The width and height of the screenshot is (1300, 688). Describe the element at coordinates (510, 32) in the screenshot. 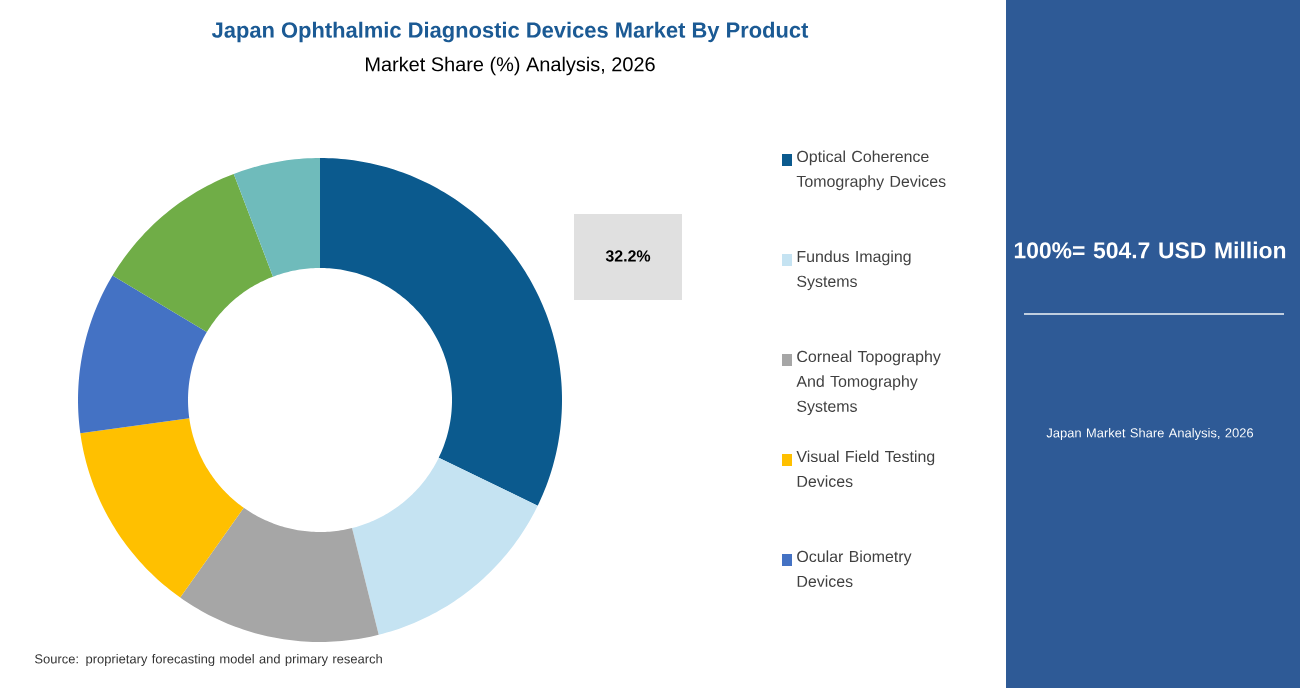

I see `chart-title: Japan Ophthalmic Diagnostic Devices Market By Product` at that location.